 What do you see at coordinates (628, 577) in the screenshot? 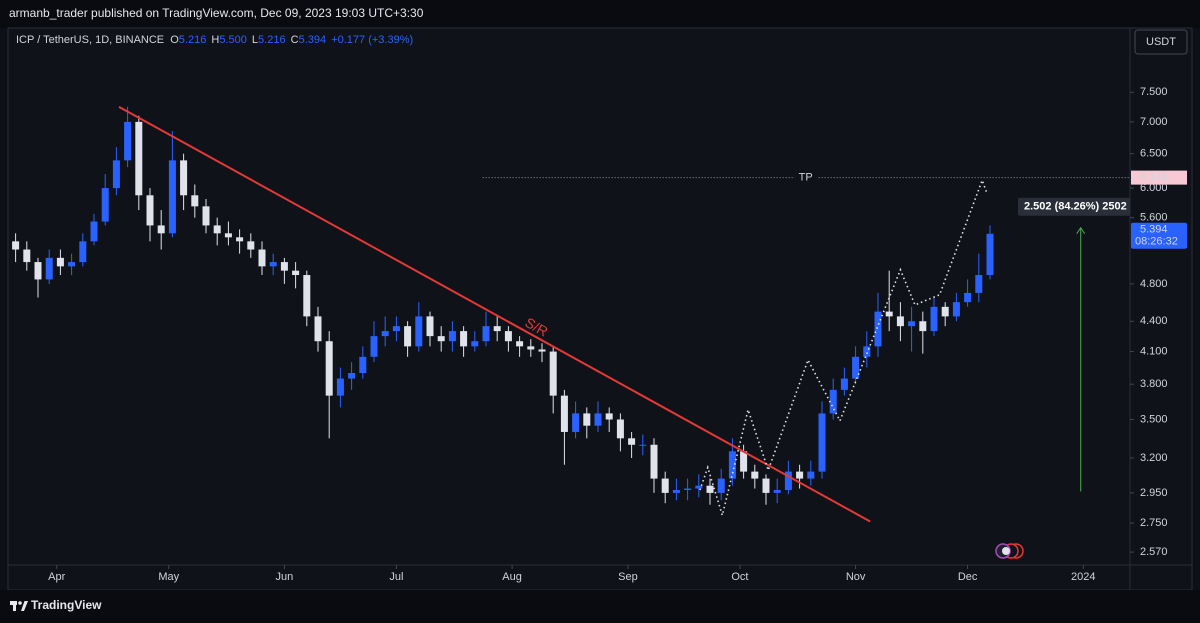
I see `x-tick-label: Sep` at bounding box center [628, 577].